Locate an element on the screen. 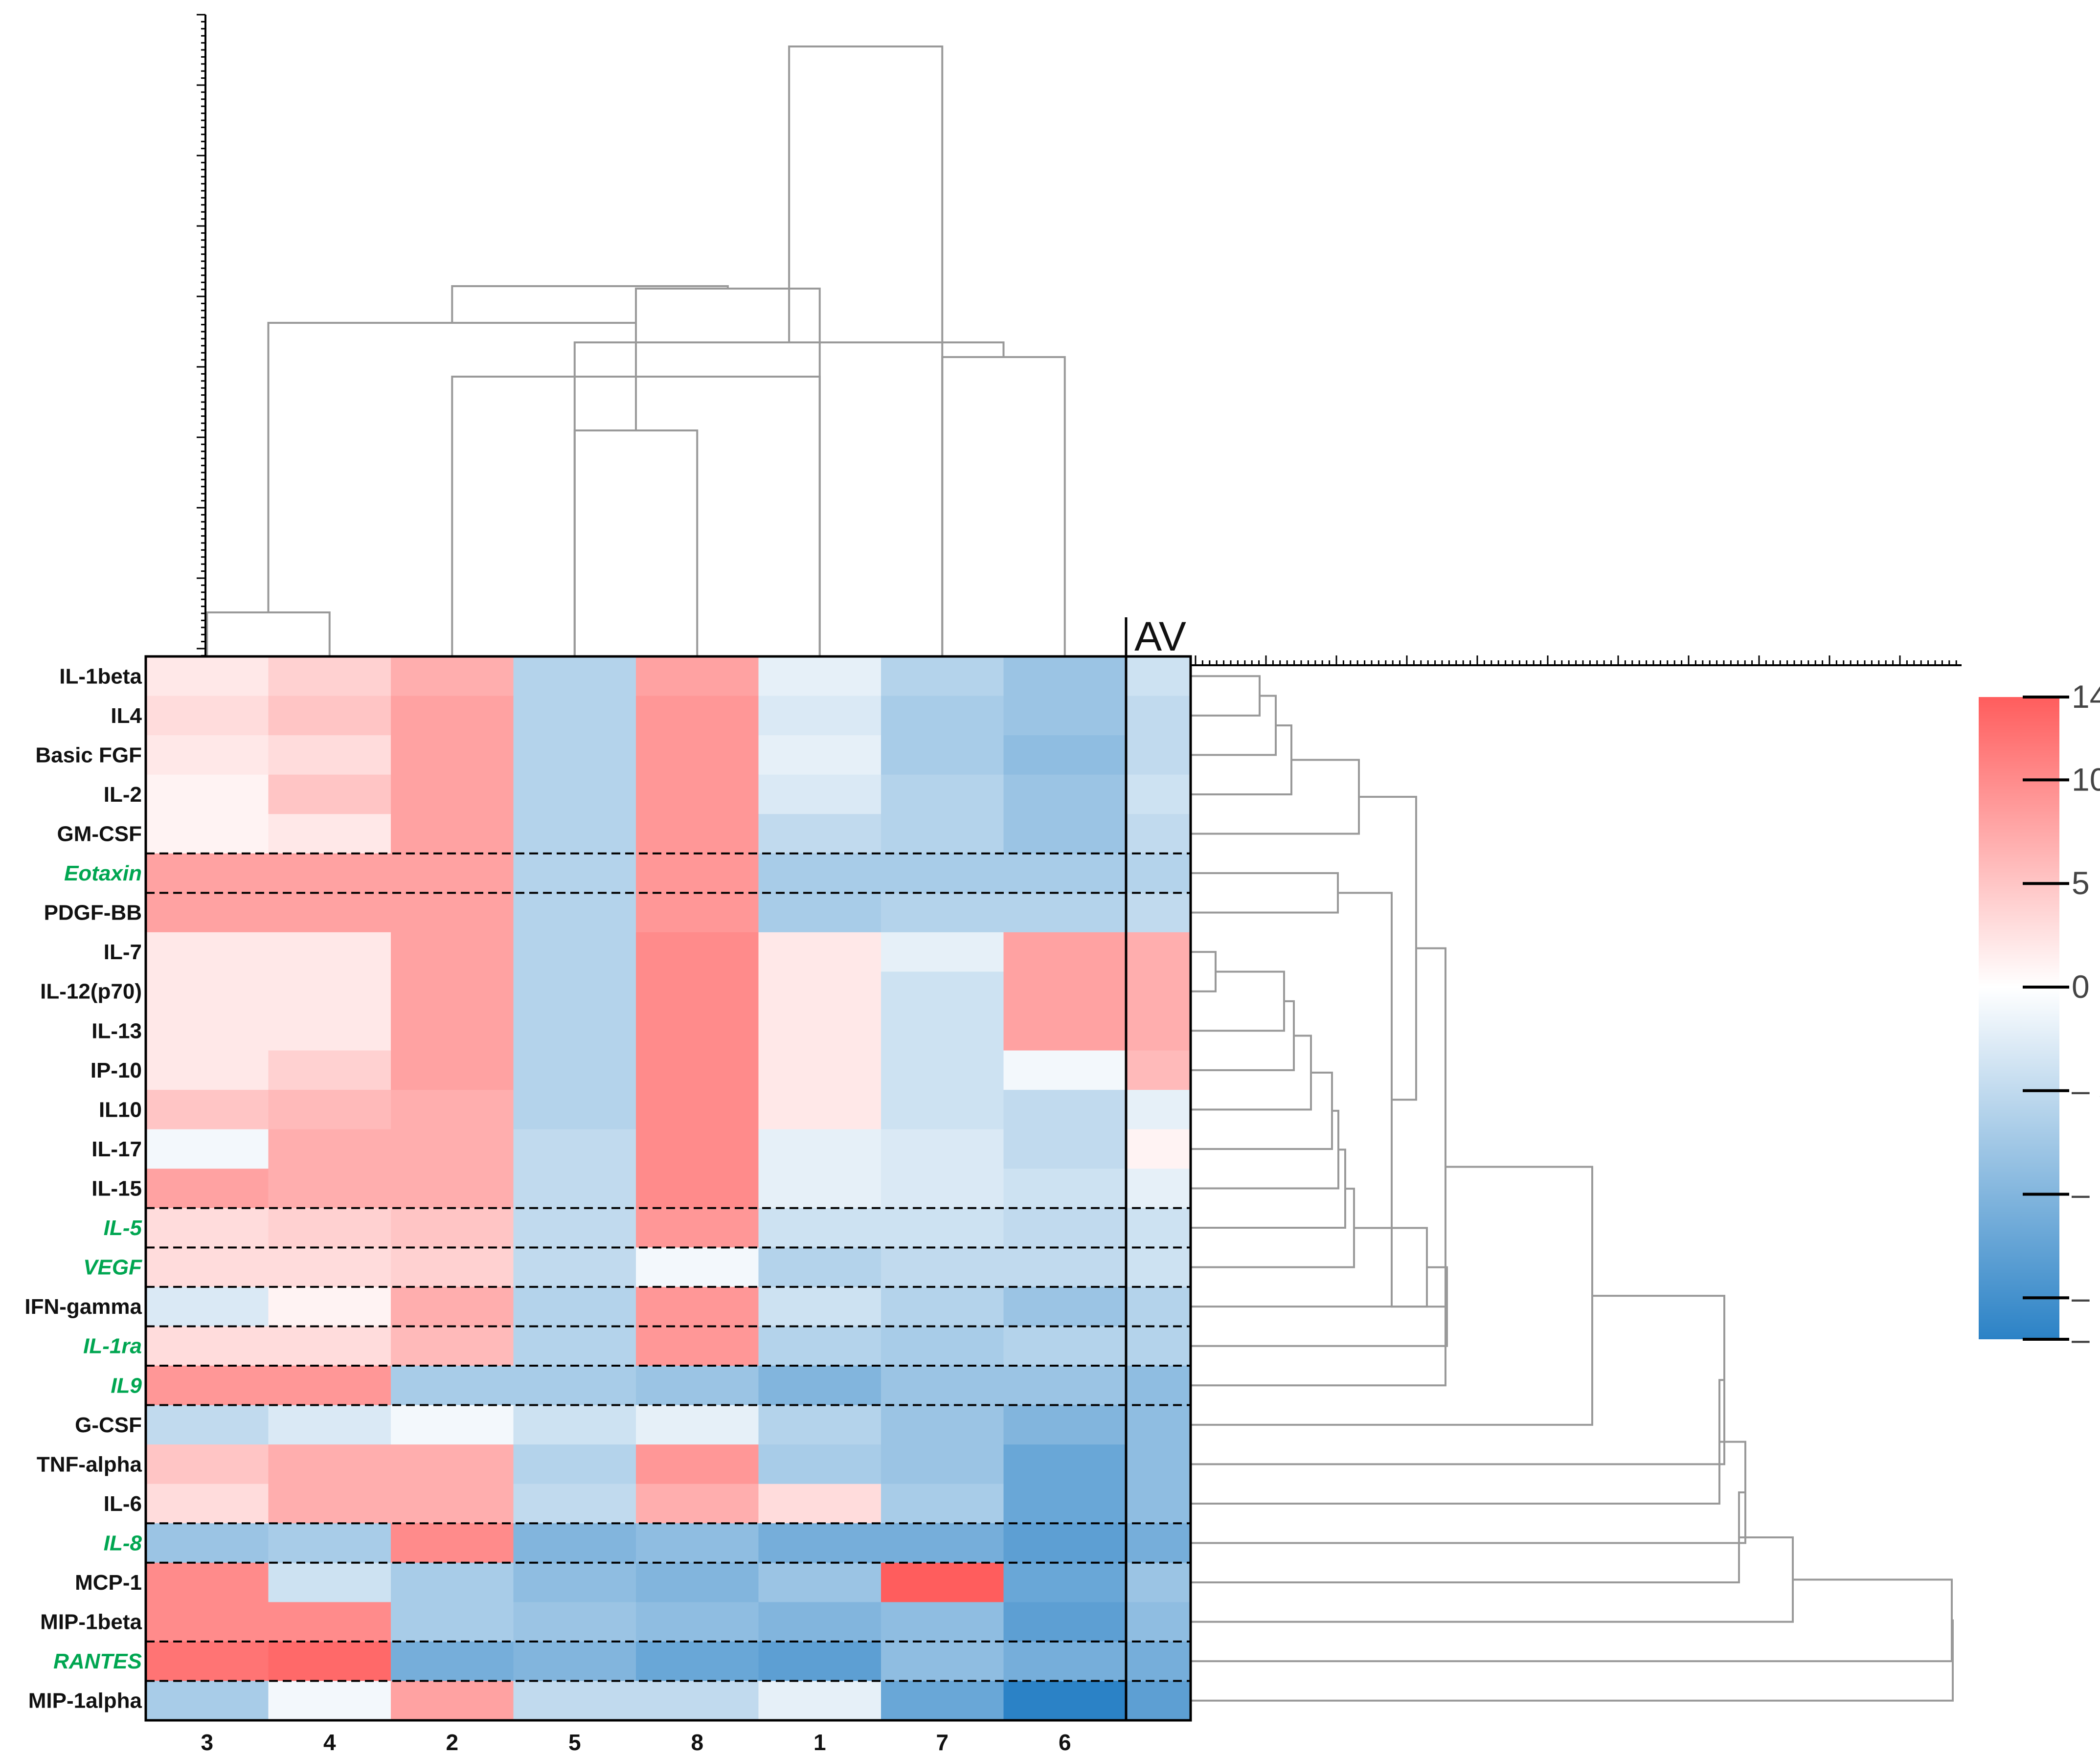 Image resolution: width=2100 pixels, height=1757 pixels. column-label: 1 is located at coordinates (820, 1742).